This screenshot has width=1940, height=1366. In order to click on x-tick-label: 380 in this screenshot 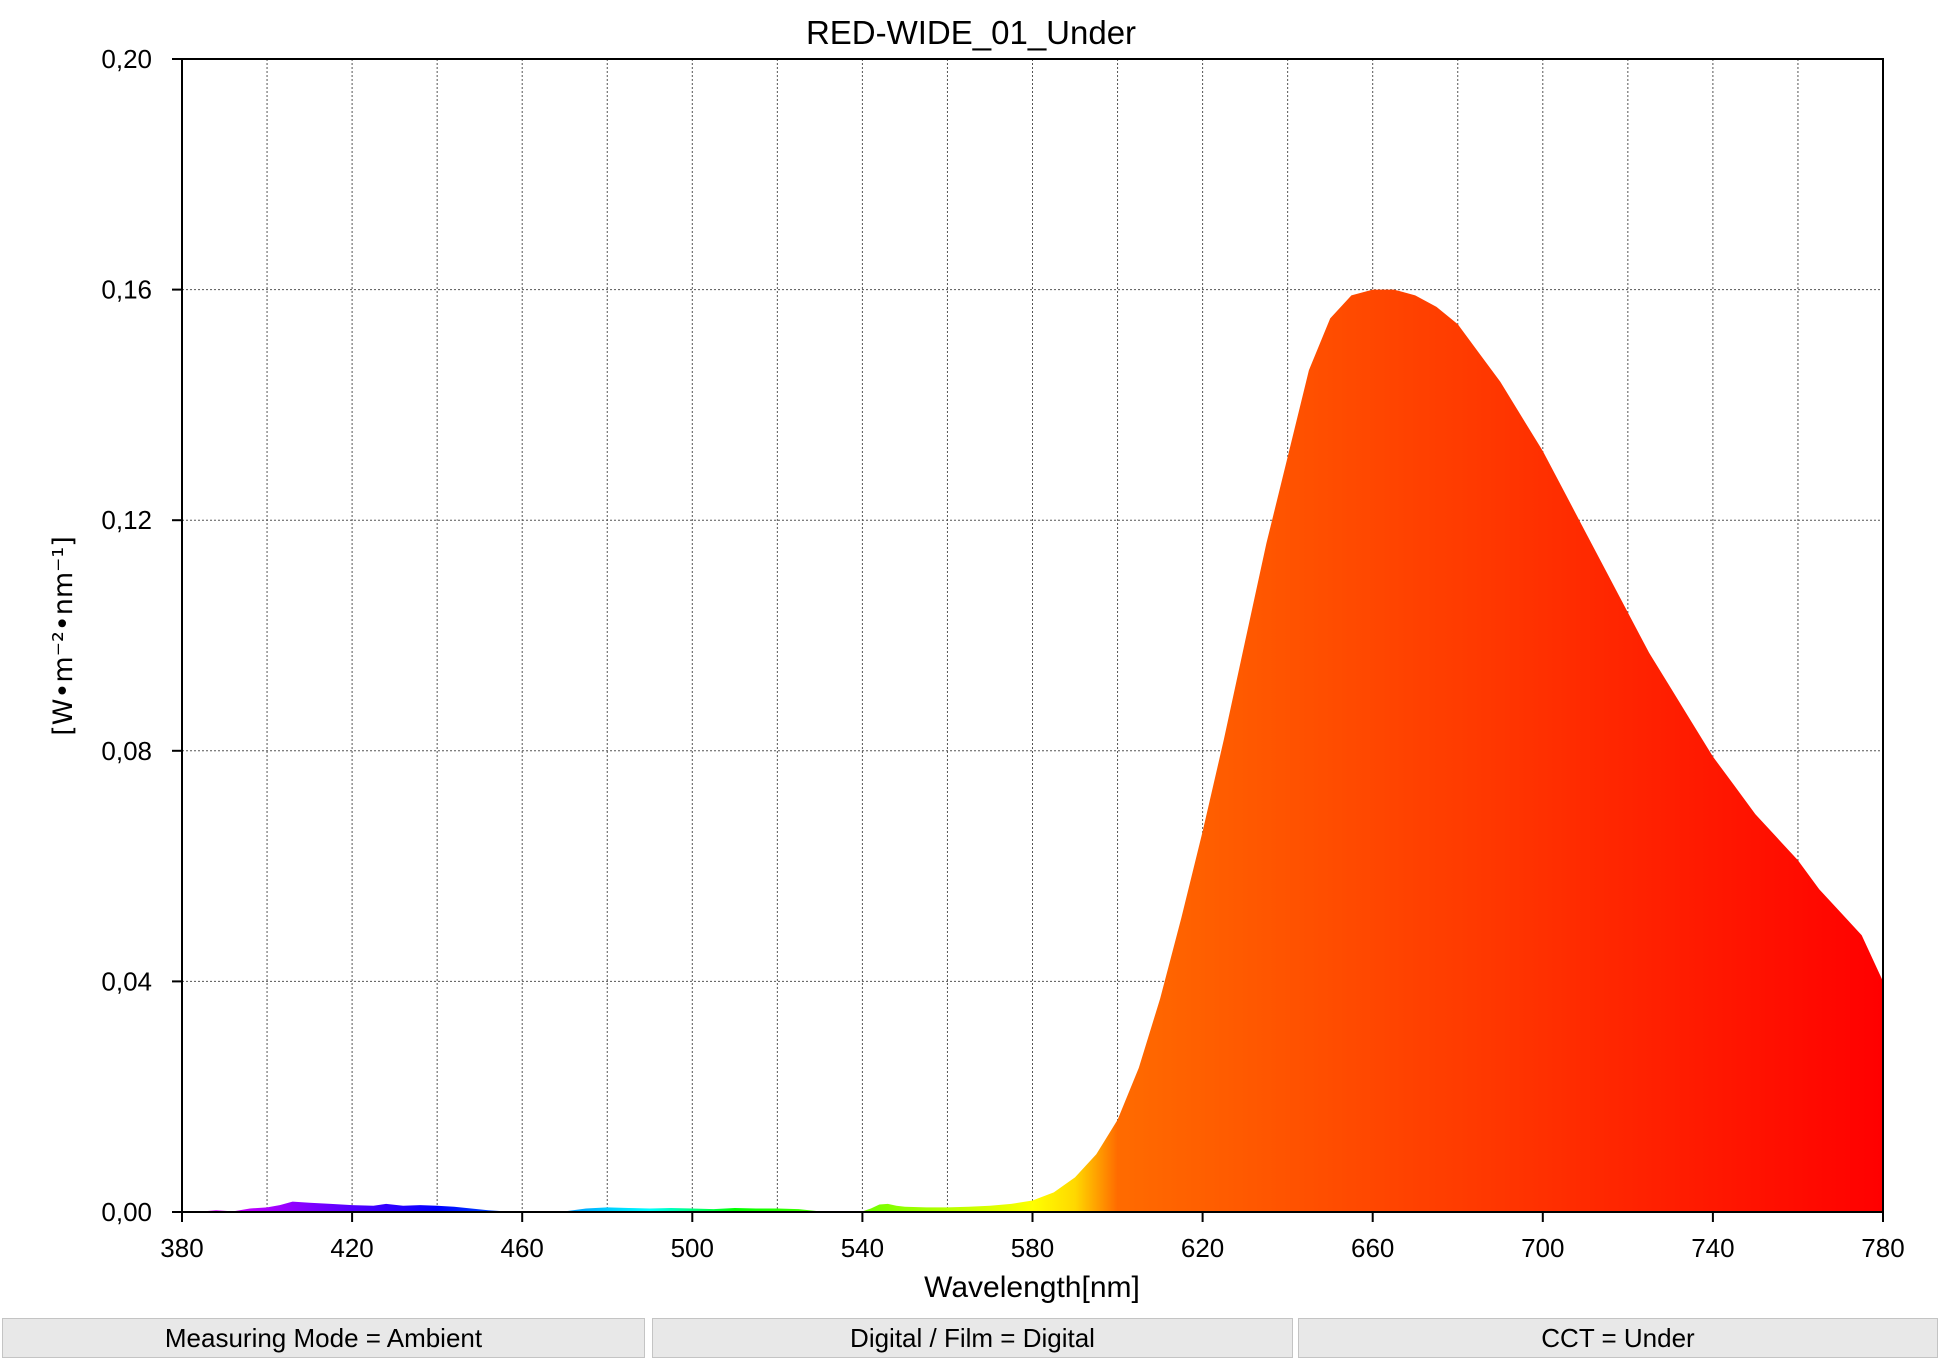, I will do `click(181, 1248)`.